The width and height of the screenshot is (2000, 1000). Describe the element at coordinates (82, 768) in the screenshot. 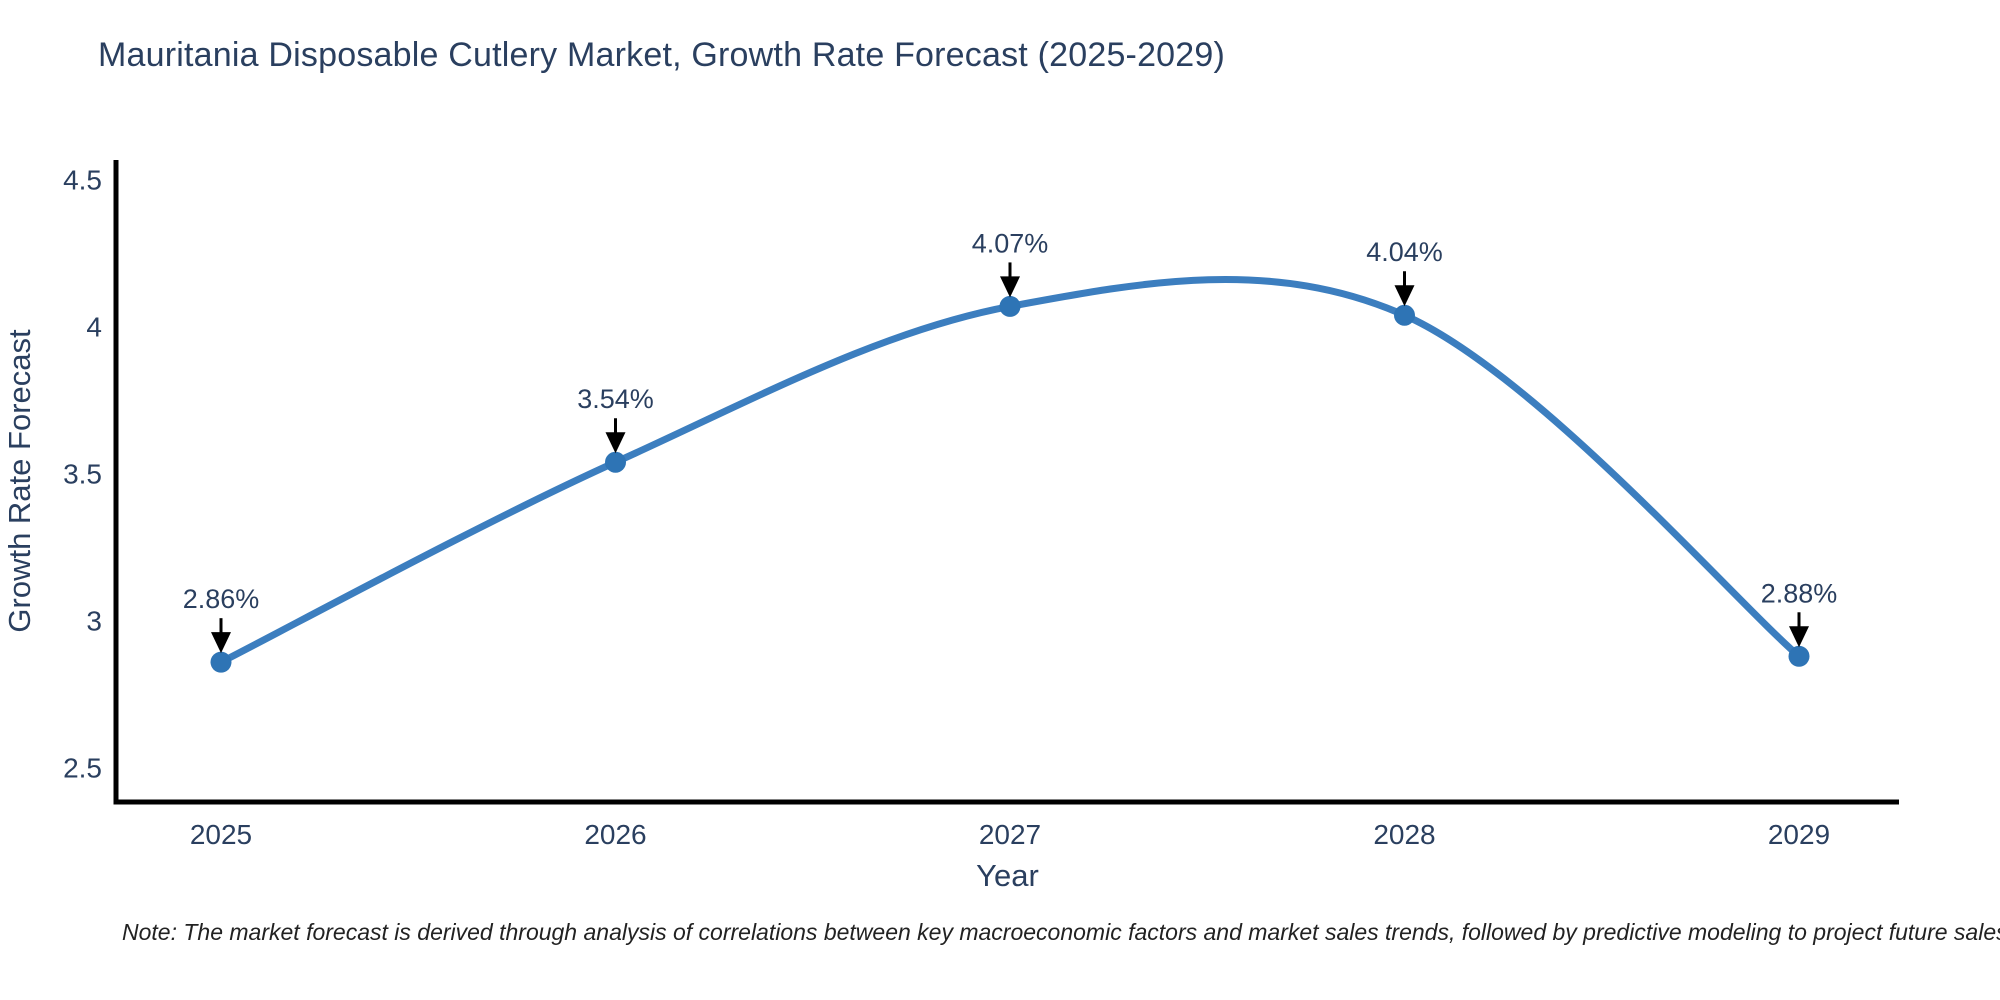

I see `y-tick-label: 2.5` at that location.